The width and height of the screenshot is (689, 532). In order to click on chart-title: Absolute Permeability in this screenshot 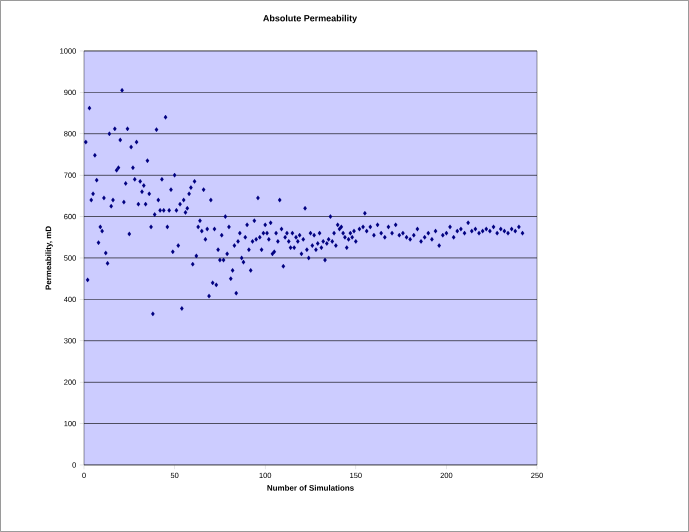, I will do `click(310, 19)`.